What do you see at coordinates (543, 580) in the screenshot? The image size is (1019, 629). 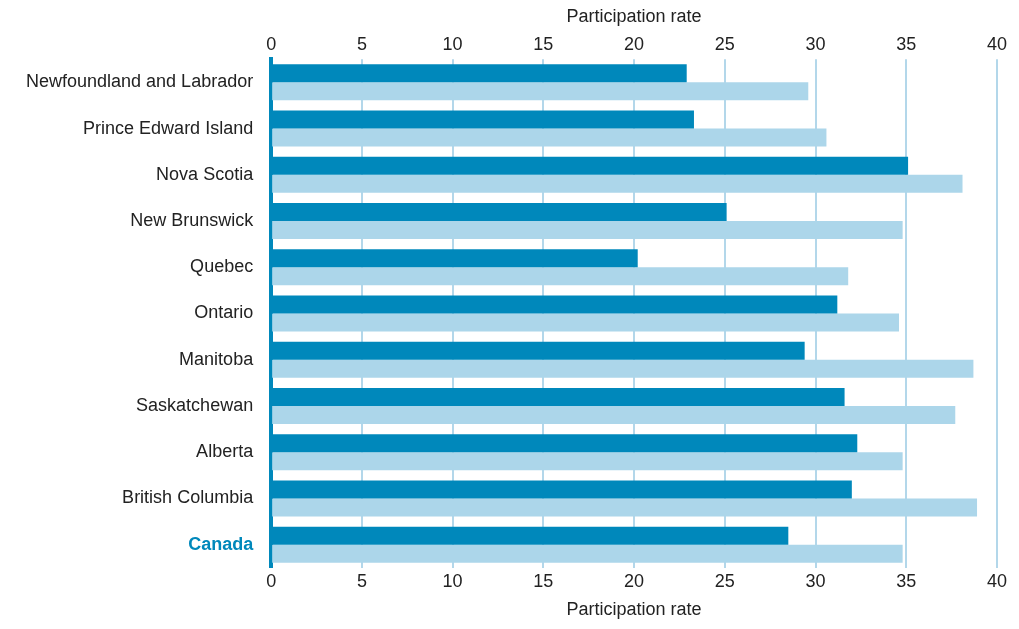 I see `x2-tick-label: 15` at bounding box center [543, 580].